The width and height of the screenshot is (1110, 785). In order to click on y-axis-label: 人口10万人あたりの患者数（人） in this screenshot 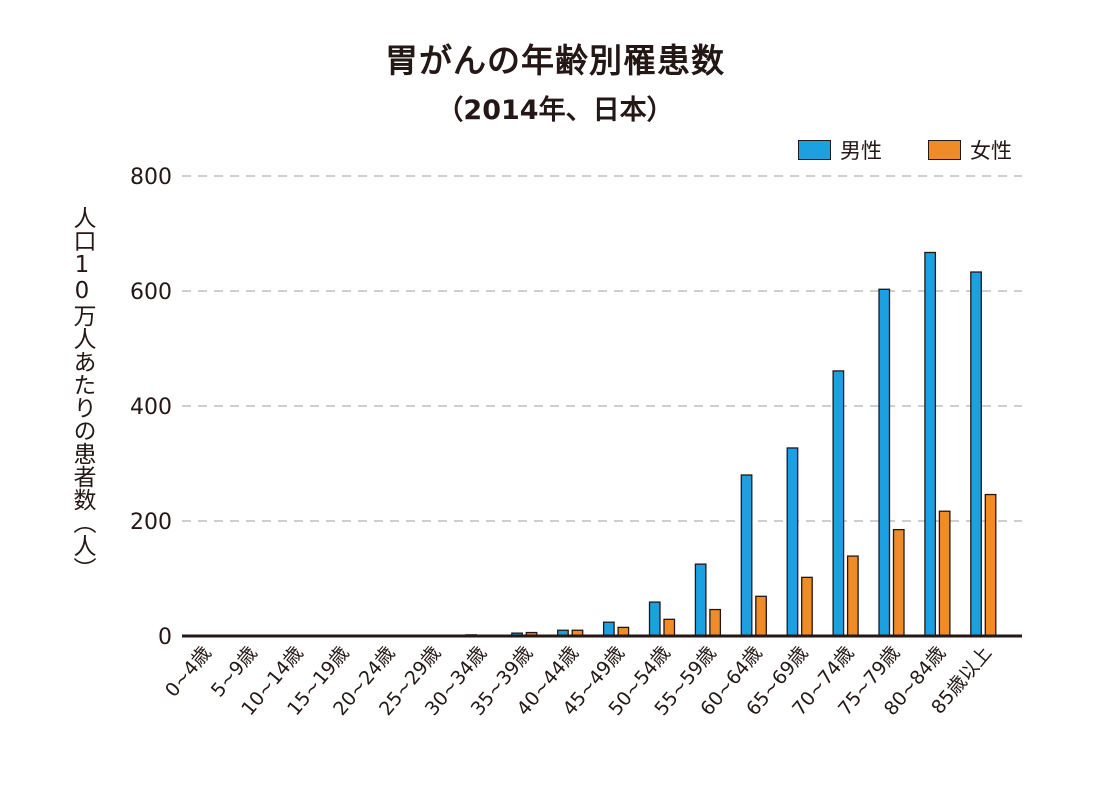, I will do `click(82, 393)`.